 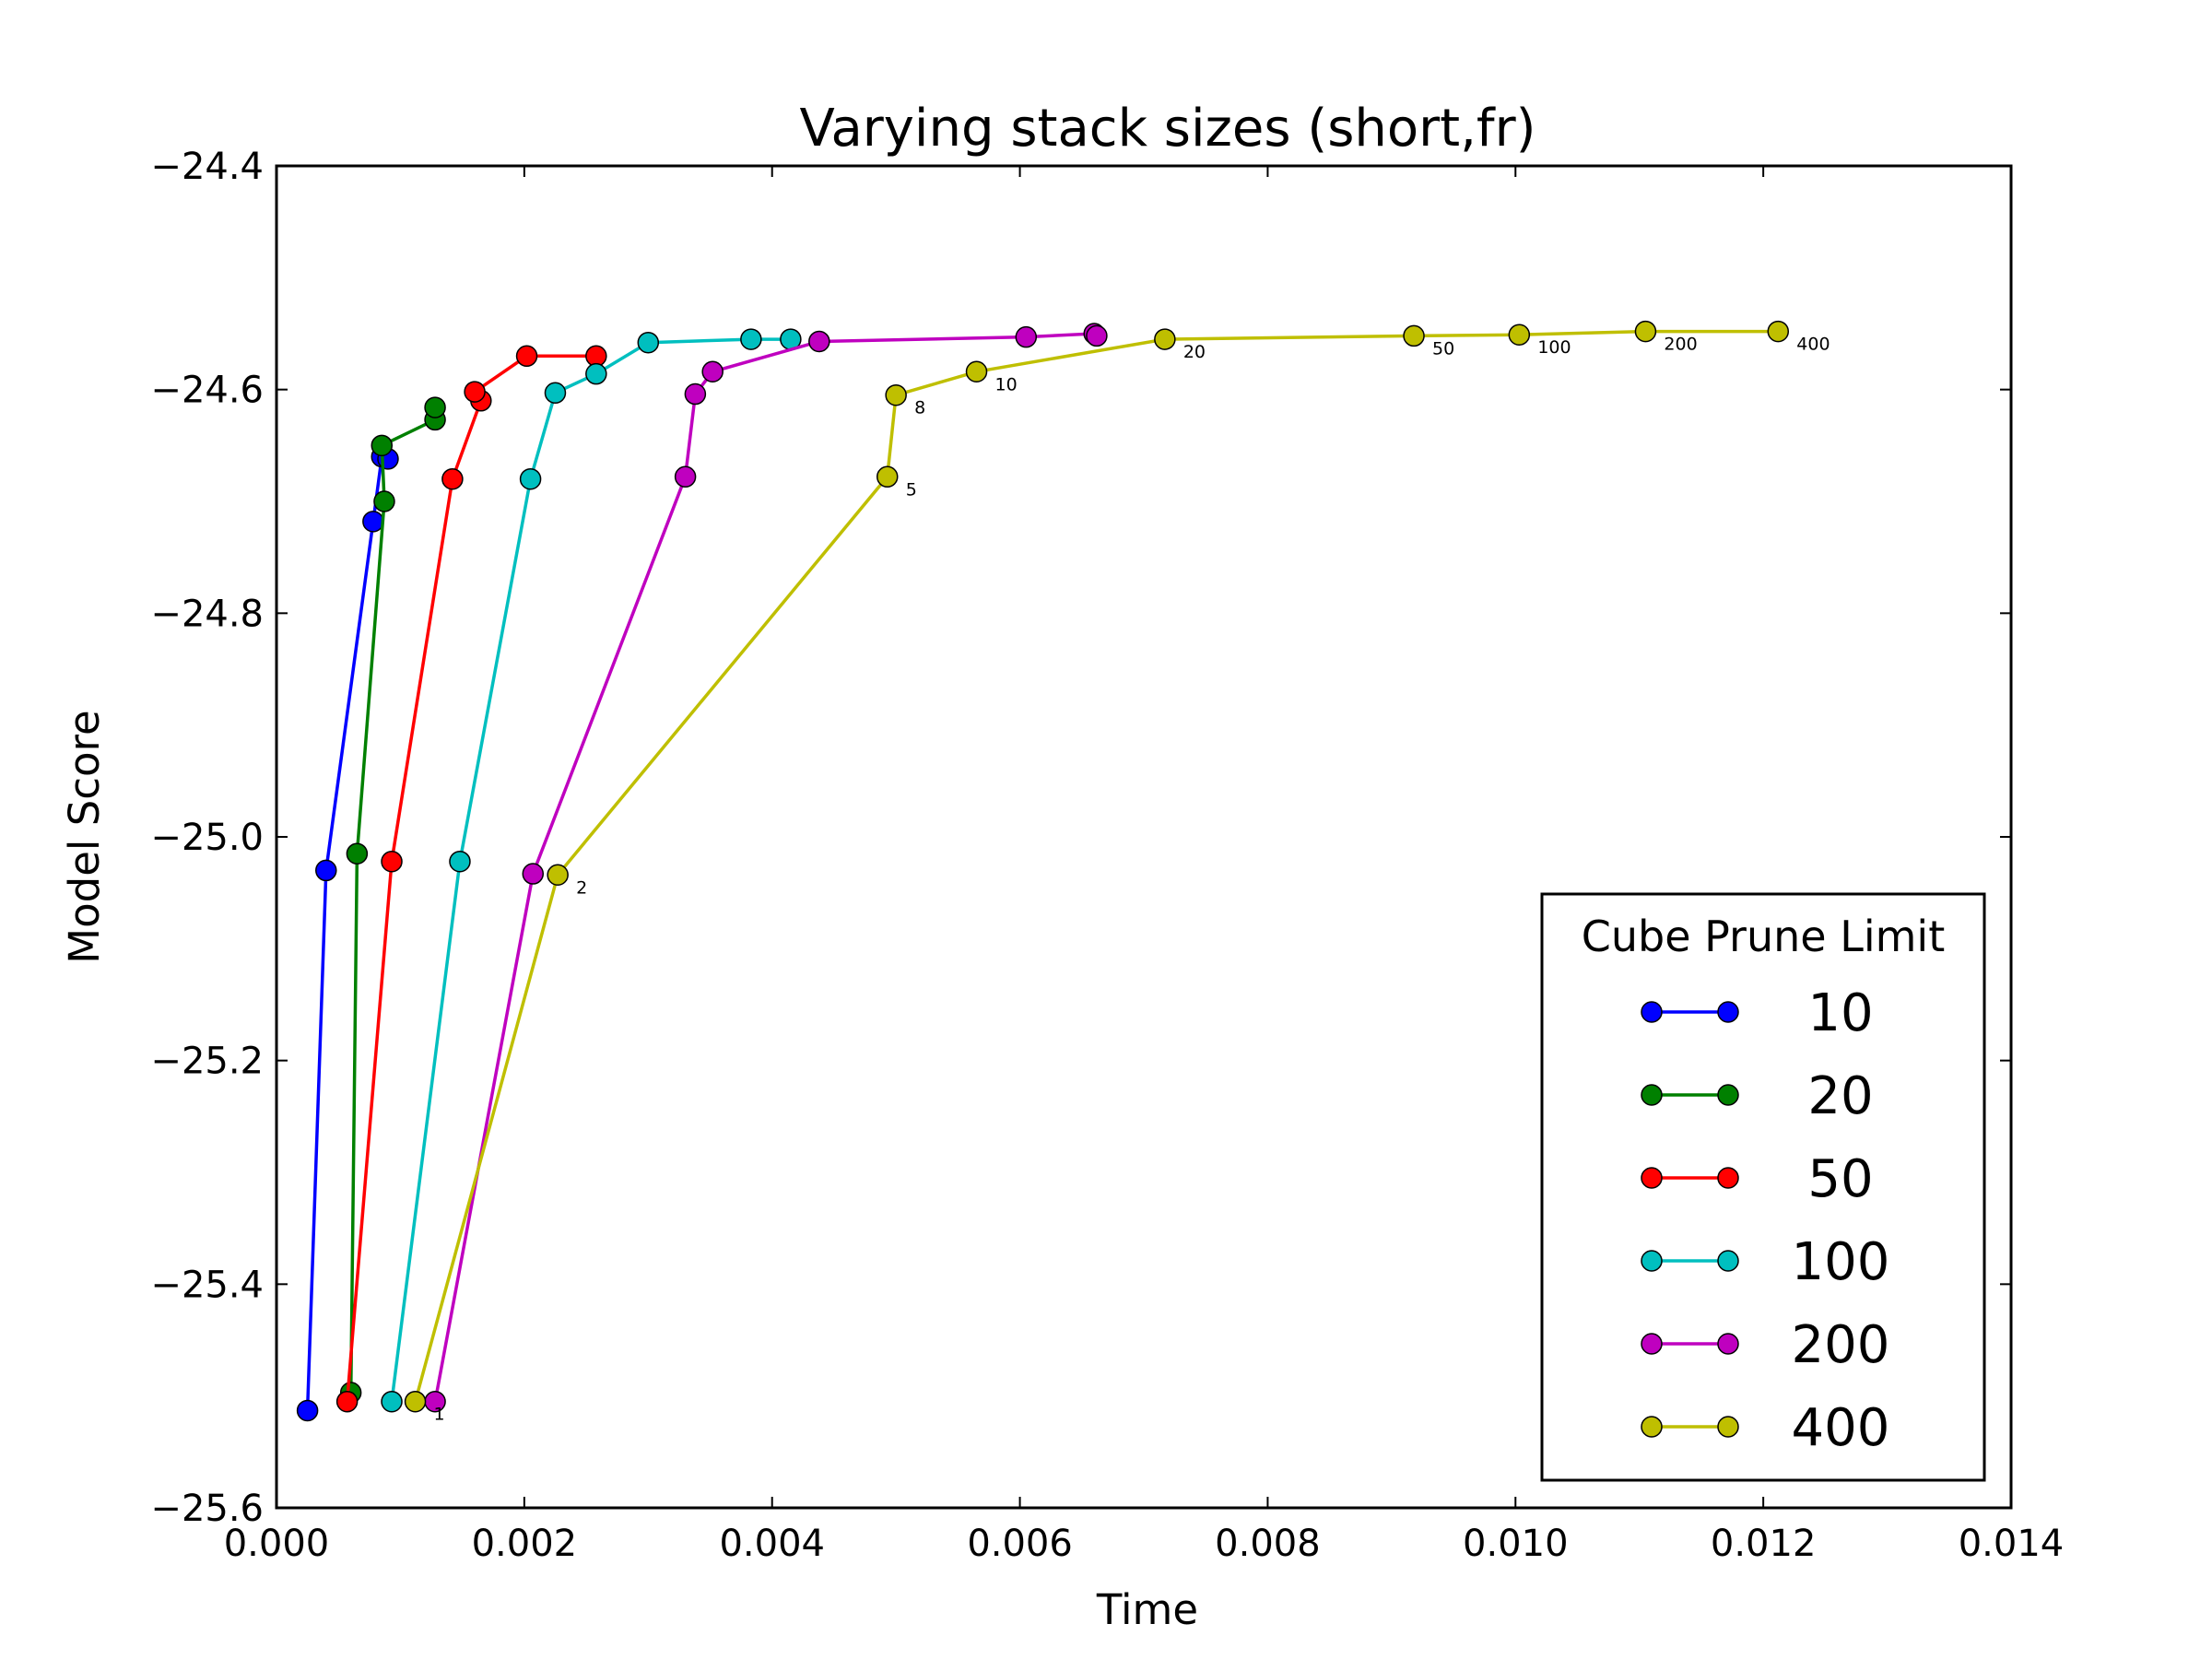 I want to click on x-tick-label: 0.006, so click(x=1020, y=1544).